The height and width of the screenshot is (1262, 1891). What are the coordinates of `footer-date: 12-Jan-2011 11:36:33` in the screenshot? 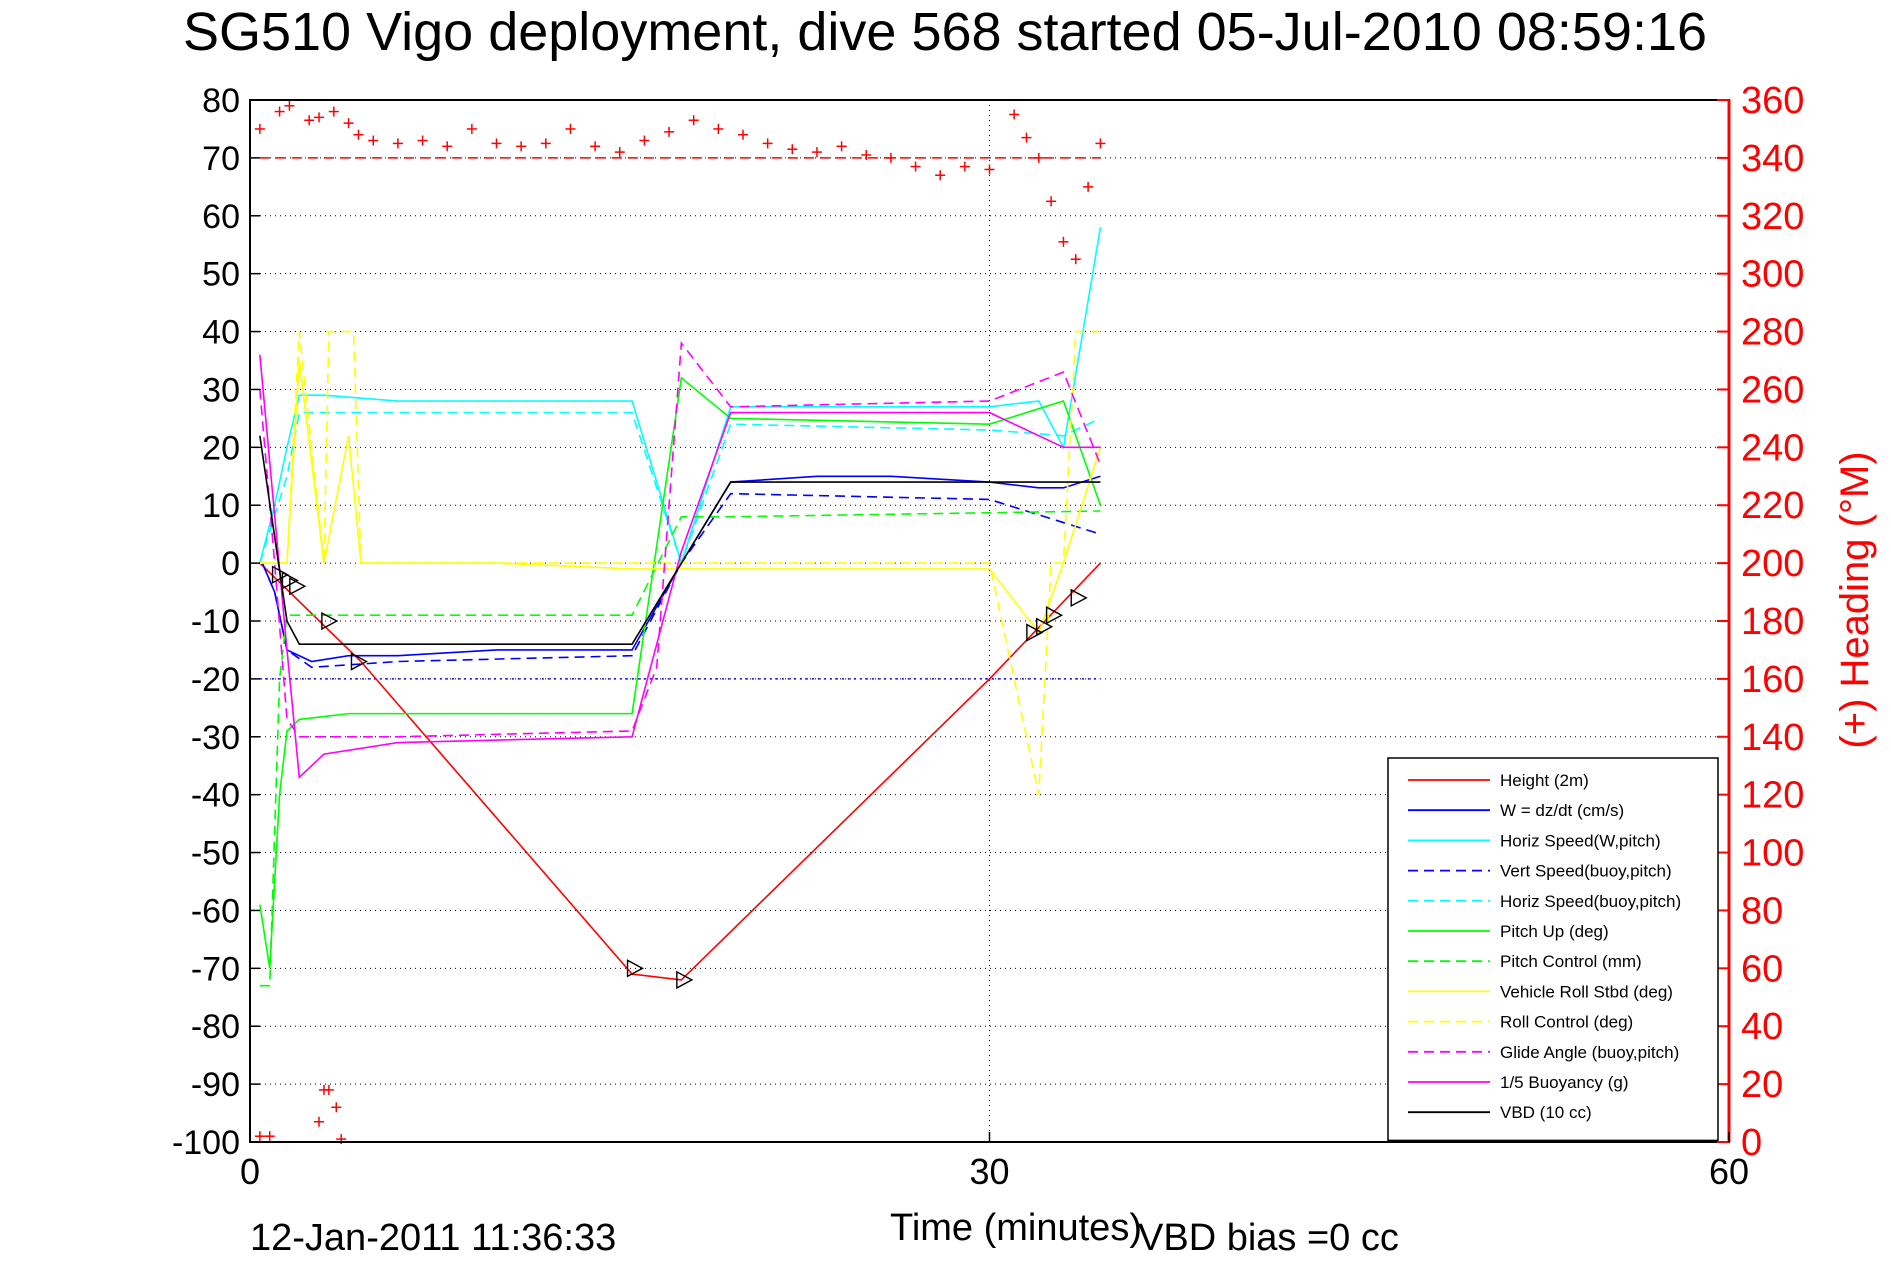 It's located at (433, 1238).